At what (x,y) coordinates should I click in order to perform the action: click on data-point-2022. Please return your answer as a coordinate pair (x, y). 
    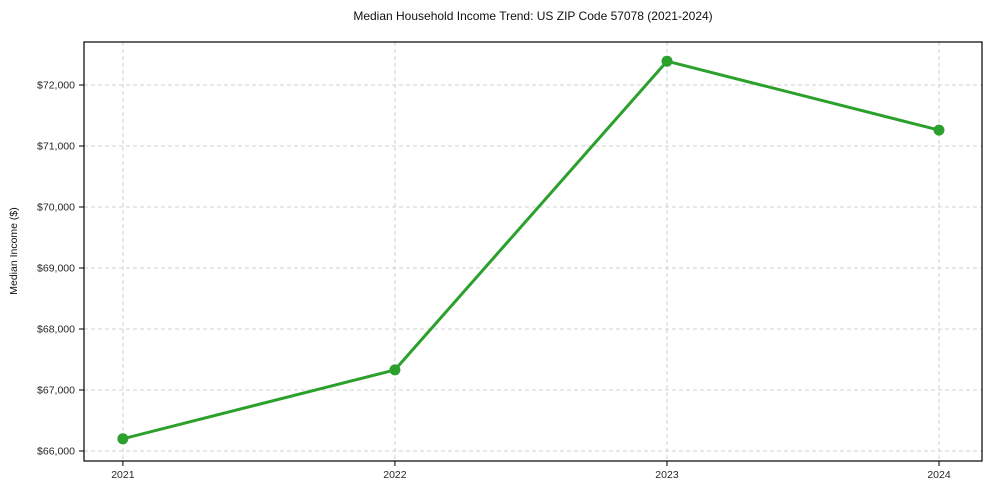
    Looking at the image, I should click on (395, 370).